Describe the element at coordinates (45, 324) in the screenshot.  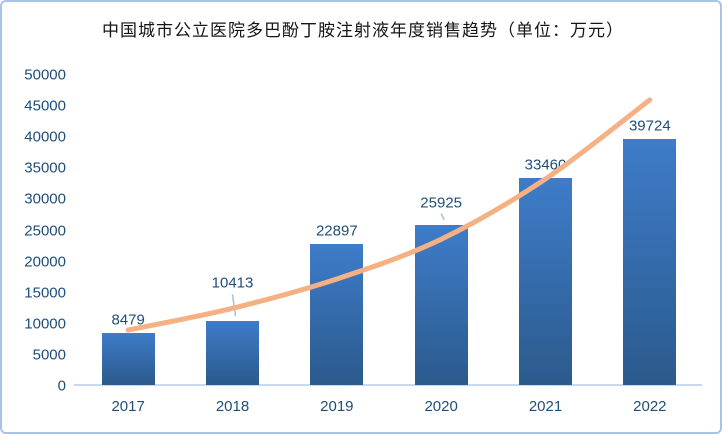
I see `y-axis-label: 10000` at that location.